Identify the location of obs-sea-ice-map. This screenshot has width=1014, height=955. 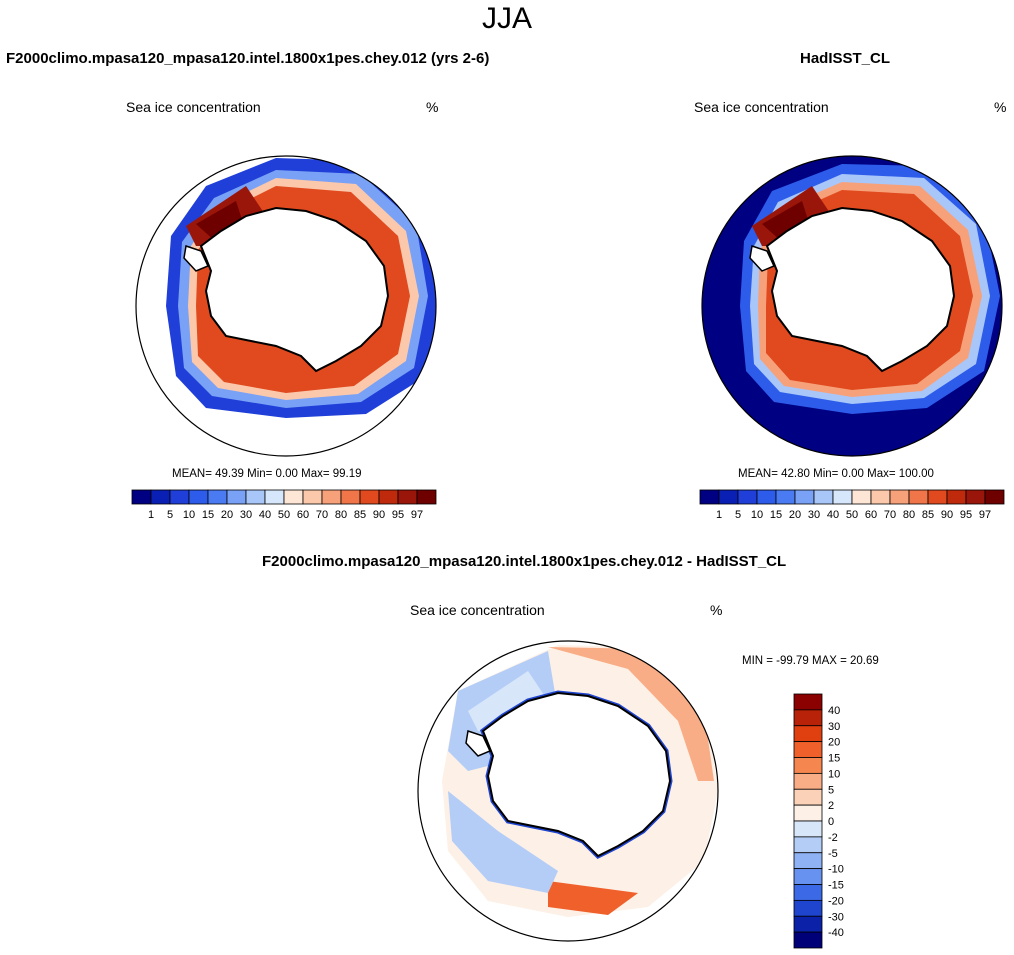
(852, 306).